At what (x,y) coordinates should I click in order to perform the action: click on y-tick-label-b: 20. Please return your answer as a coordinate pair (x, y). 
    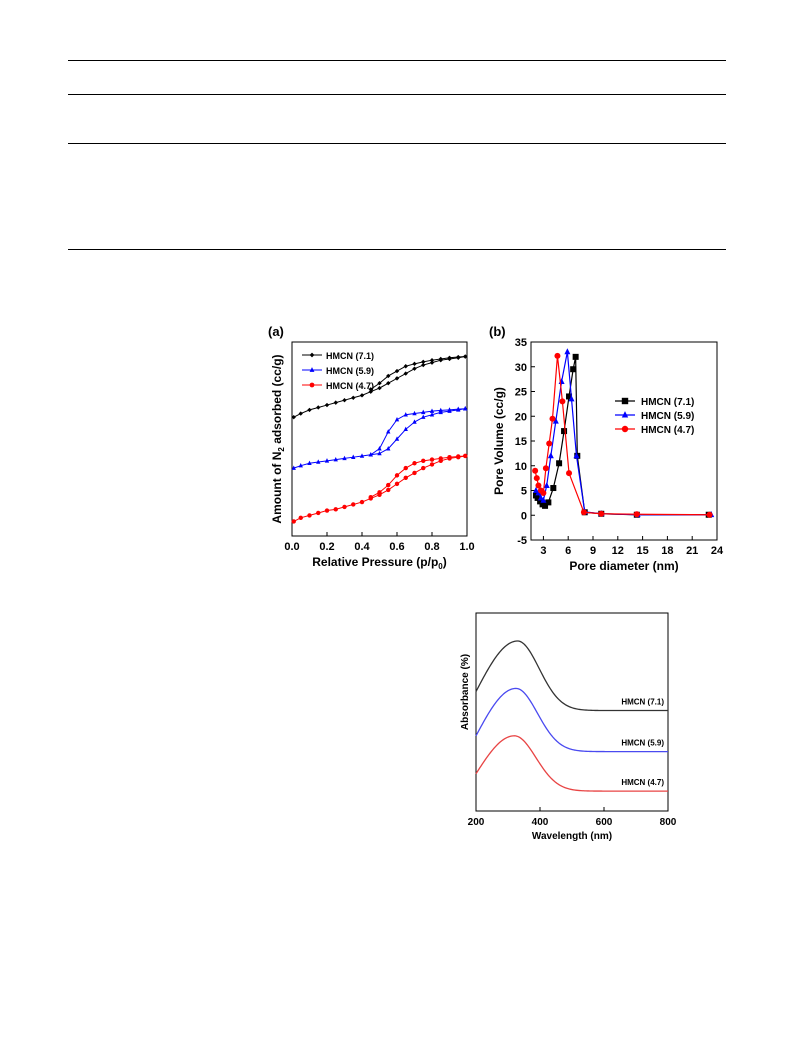
    Looking at the image, I should click on (521, 417).